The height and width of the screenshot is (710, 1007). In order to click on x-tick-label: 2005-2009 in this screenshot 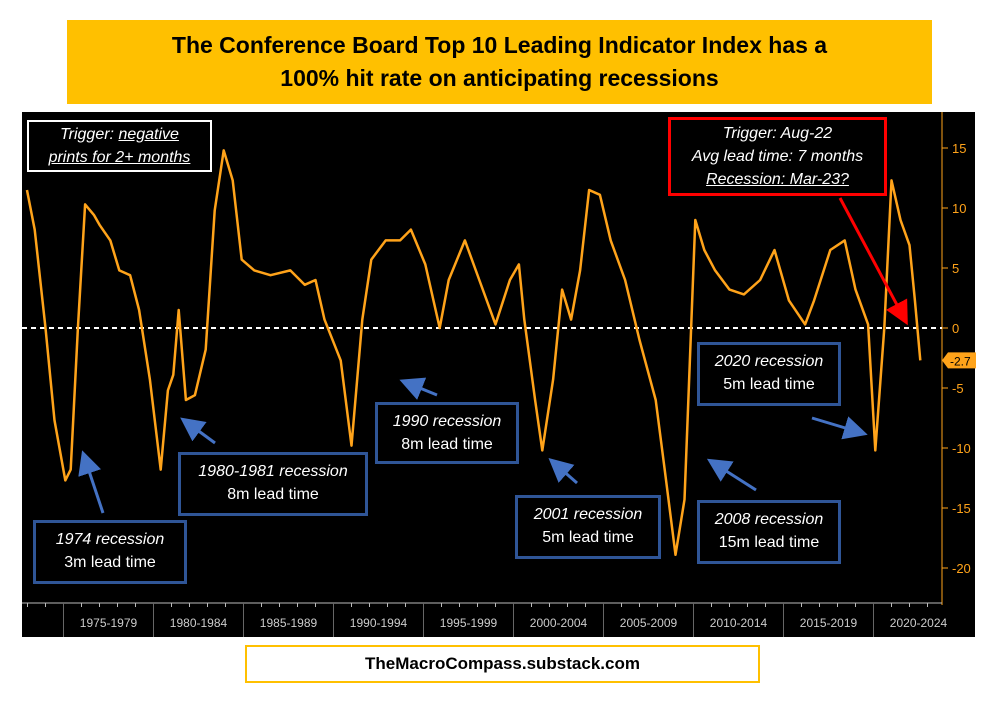, I will do `click(649, 623)`.